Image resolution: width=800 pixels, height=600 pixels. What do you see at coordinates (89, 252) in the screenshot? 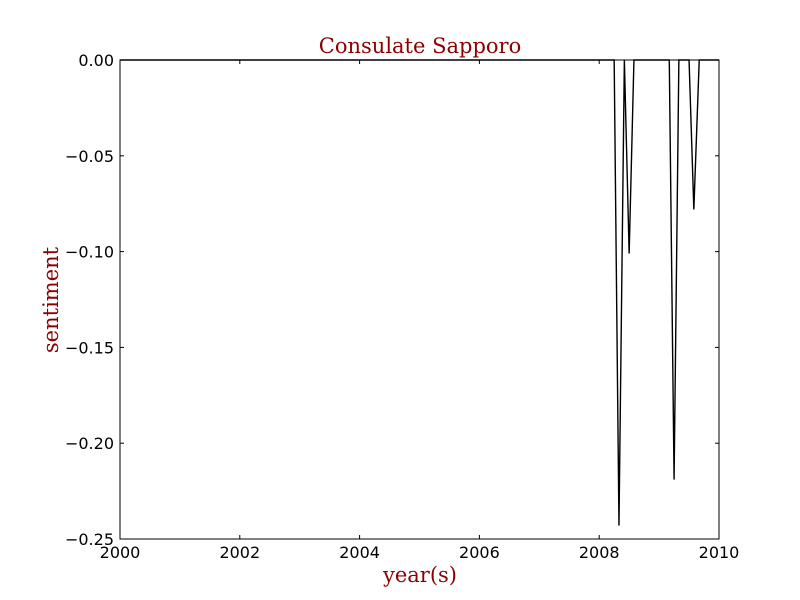
I see `y-tick-label: −0.10` at bounding box center [89, 252].